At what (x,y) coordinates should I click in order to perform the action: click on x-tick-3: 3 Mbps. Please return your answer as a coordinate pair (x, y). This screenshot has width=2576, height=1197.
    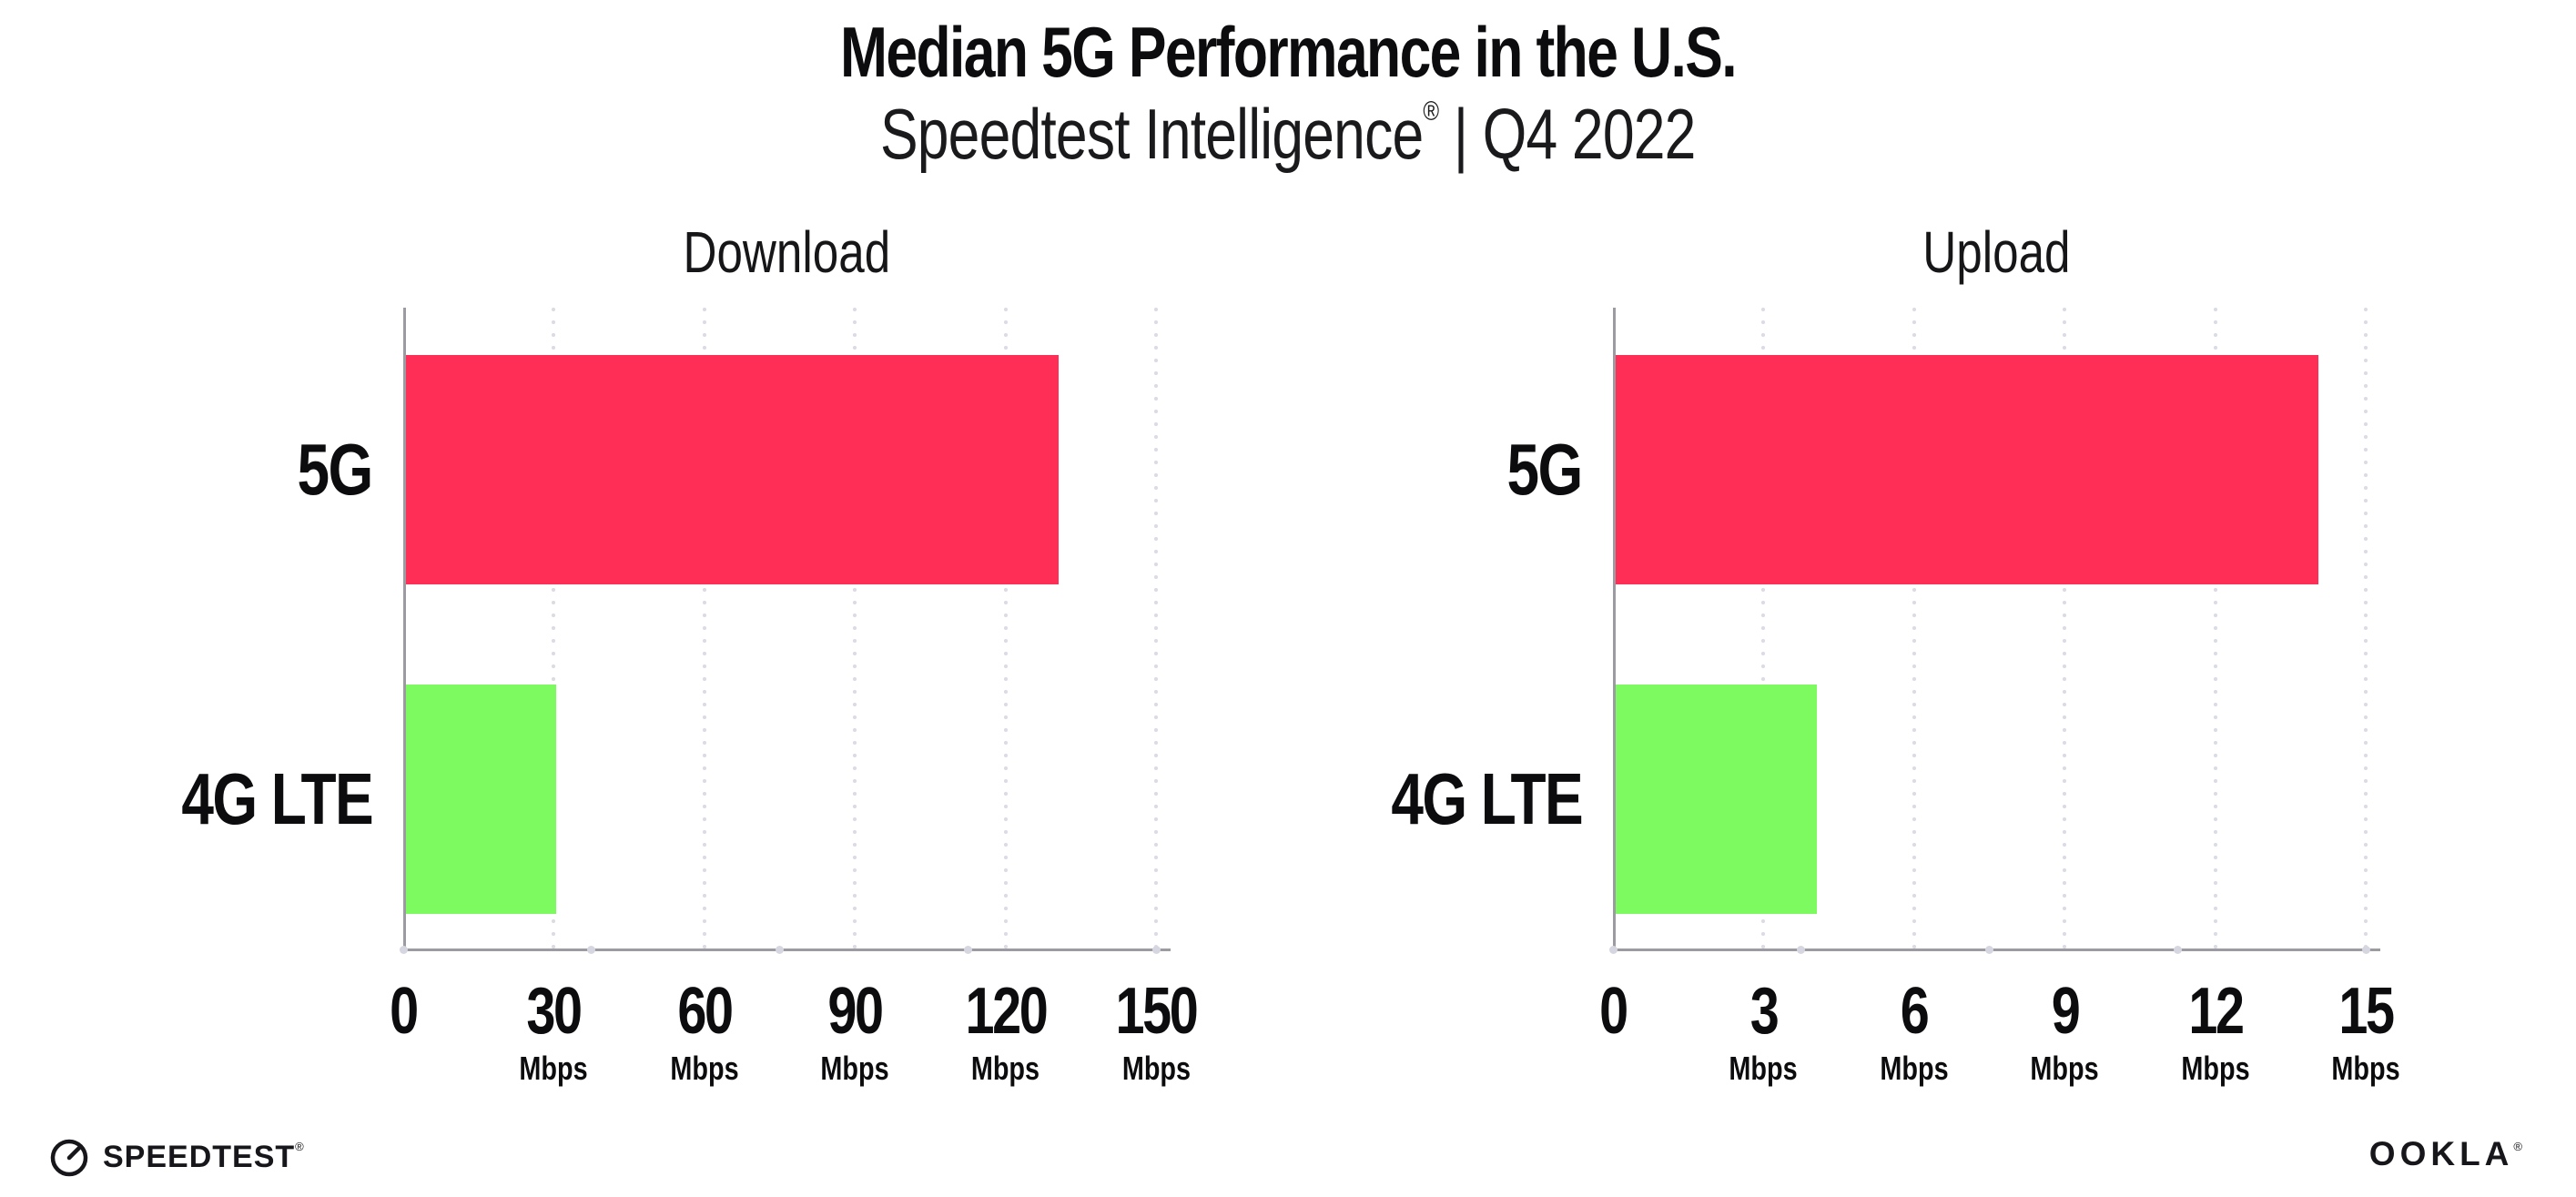
    Looking at the image, I should click on (1763, 1032).